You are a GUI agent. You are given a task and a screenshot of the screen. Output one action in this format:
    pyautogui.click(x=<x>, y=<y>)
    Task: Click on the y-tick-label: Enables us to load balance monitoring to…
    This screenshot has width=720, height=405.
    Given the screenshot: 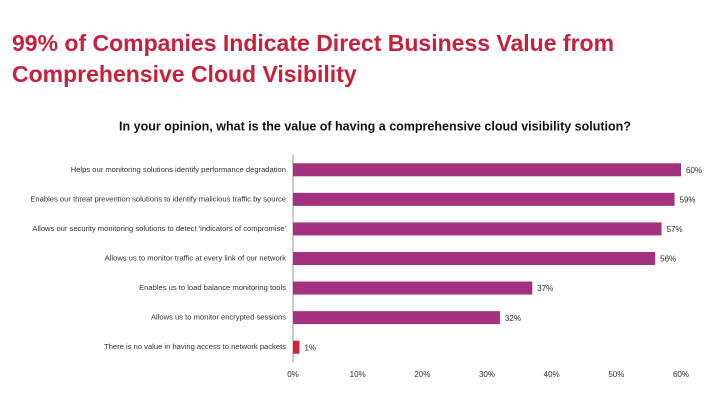 What is the action you would take?
    pyautogui.click(x=212, y=287)
    